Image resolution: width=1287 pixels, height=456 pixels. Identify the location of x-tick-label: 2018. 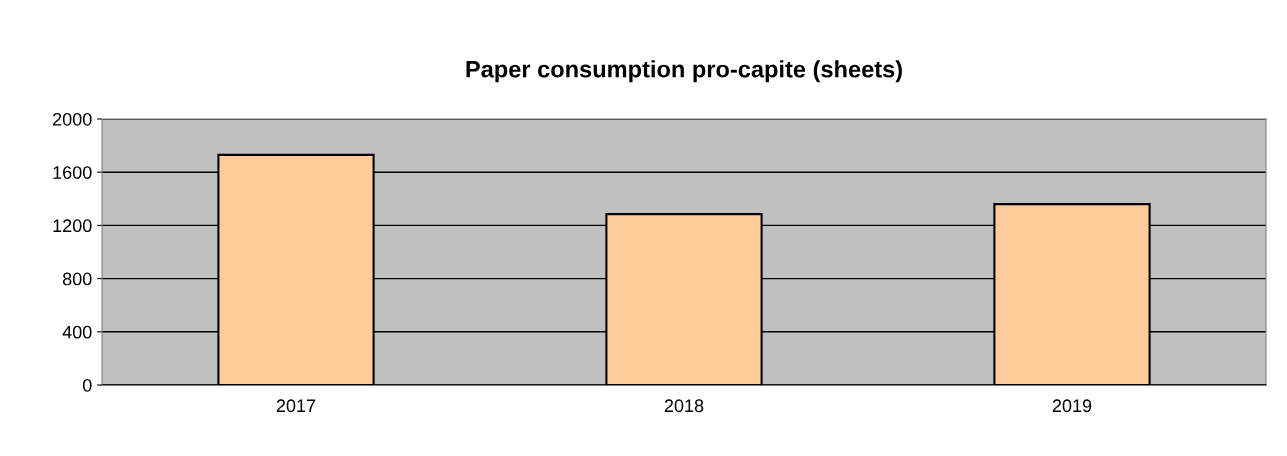
(684, 406).